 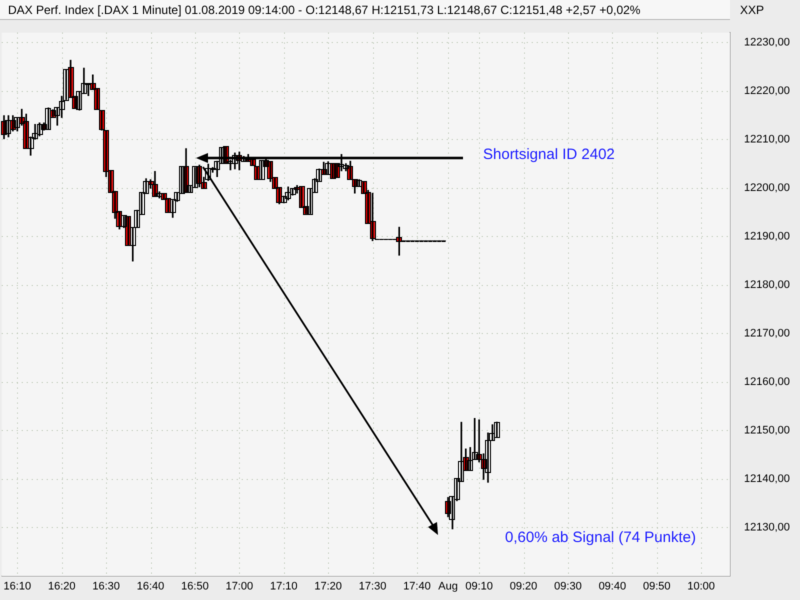 I want to click on y-tick-label: 12220,00, so click(x=767, y=90).